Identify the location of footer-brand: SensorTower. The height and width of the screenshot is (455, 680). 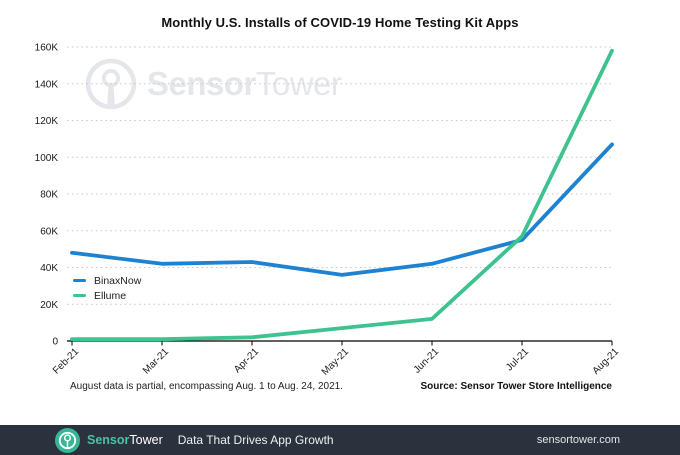
(125, 440).